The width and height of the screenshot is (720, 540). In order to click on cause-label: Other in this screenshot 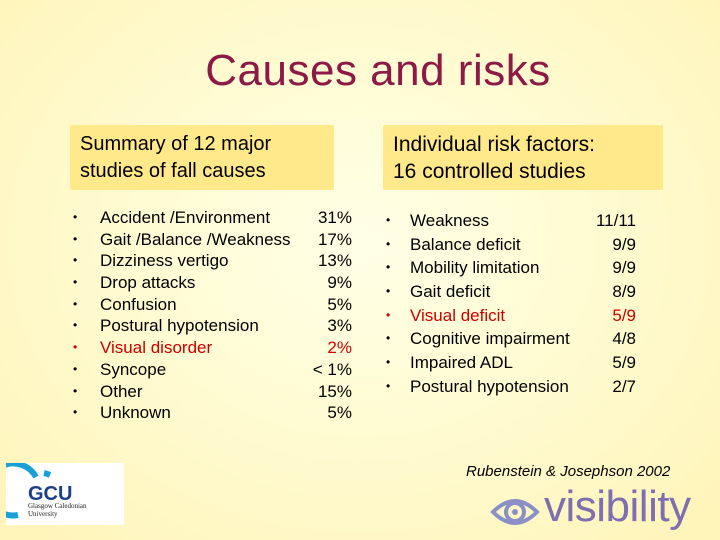, I will do `click(121, 391)`.